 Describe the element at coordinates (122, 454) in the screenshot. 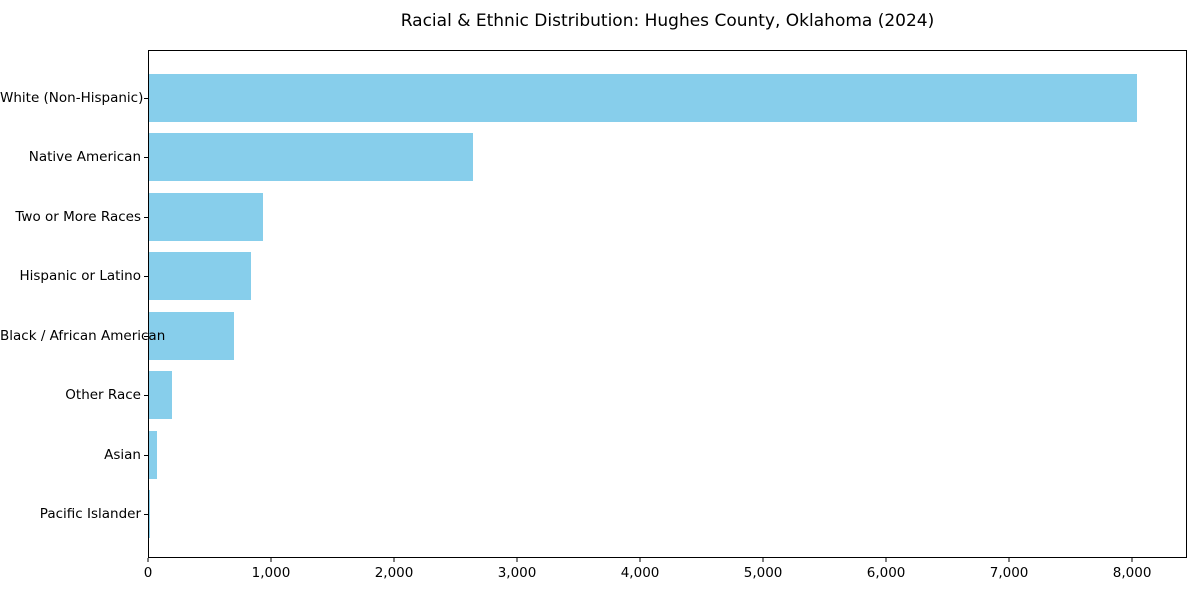

I see `y-axis-label: Asian` at that location.